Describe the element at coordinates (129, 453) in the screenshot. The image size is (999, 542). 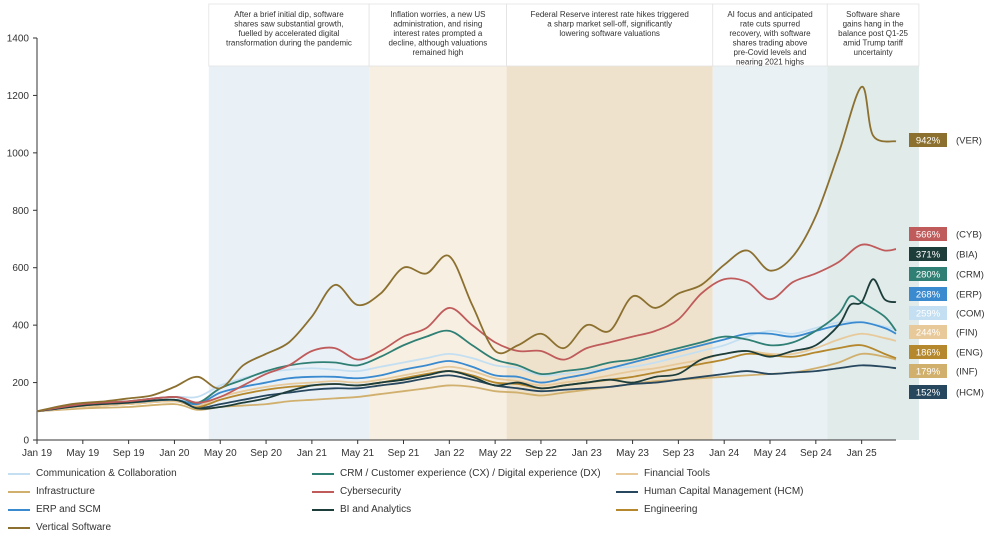
I see `x-tick-label: Sep 19` at that location.